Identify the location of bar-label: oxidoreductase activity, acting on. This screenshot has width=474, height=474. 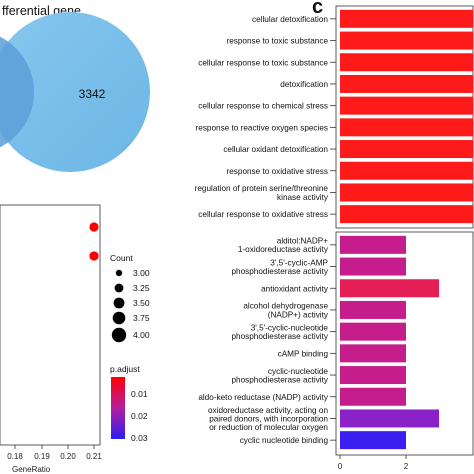
(268, 410).